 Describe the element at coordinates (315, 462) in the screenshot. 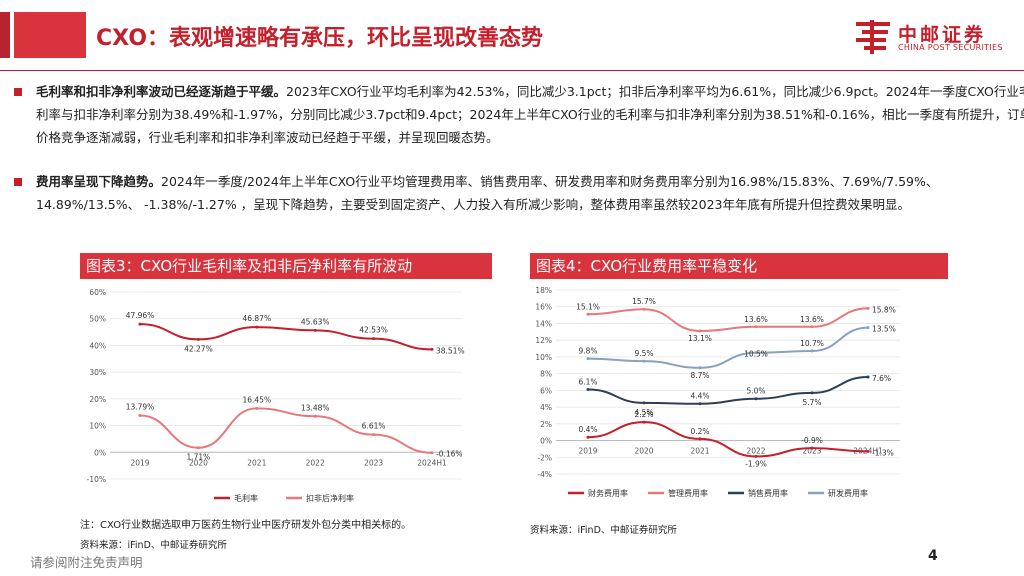

I see `x-tick-label: 2022` at that location.